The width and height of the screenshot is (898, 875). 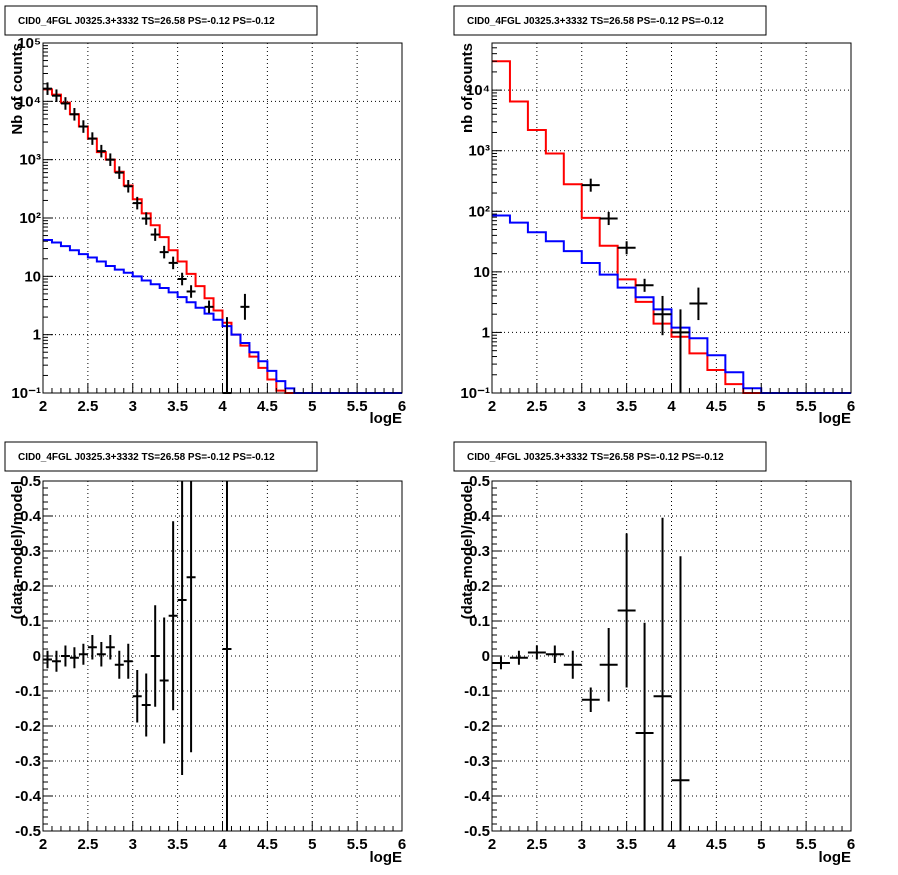 I want to click on y-tick-label: 10⁵, so click(x=29, y=43).